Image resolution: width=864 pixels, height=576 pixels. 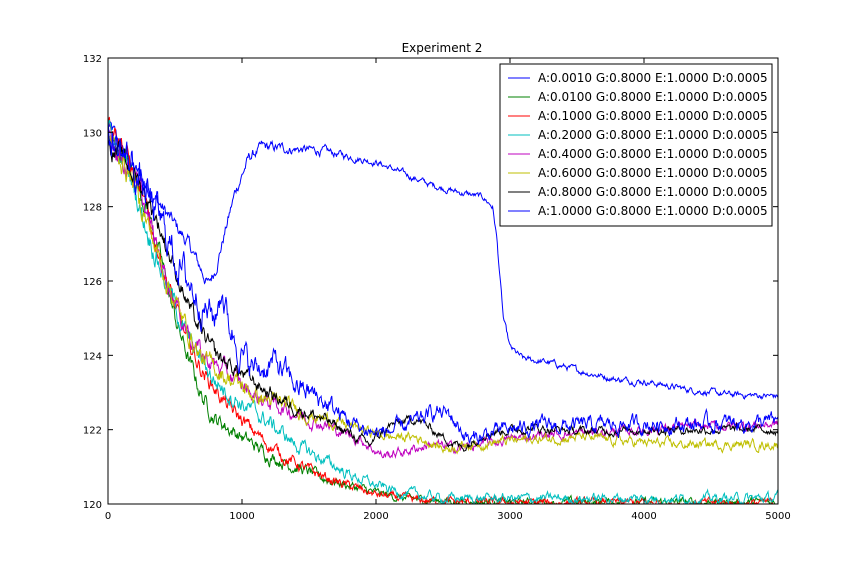 What do you see at coordinates (92, 505) in the screenshot?
I see `y-tick-label-0: 120` at bounding box center [92, 505].